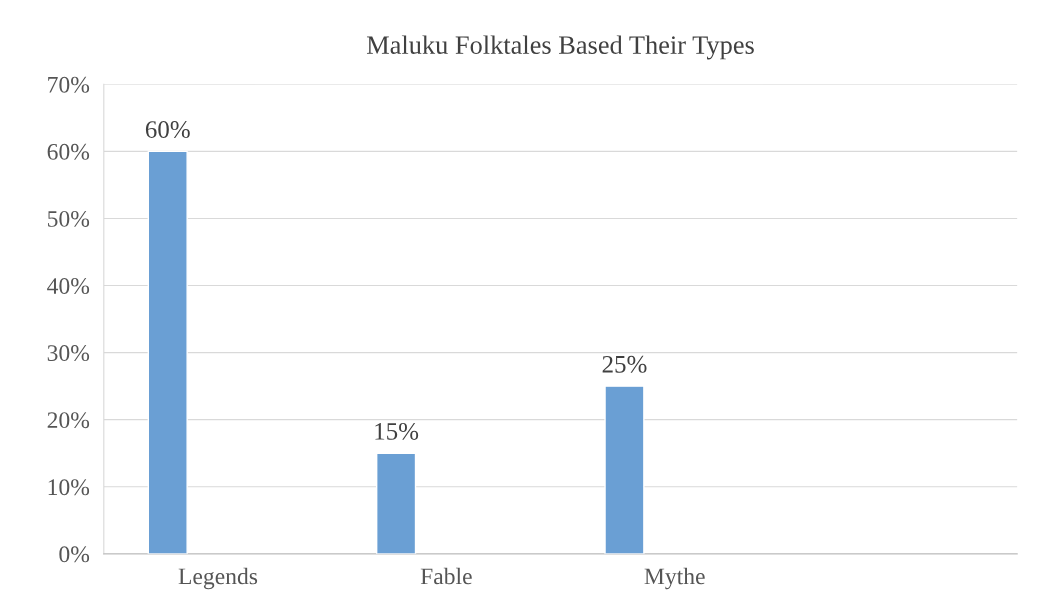 The image size is (1038, 602). What do you see at coordinates (69, 218) in the screenshot?
I see `y-tick-label: 50%` at bounding box center [69, 218].